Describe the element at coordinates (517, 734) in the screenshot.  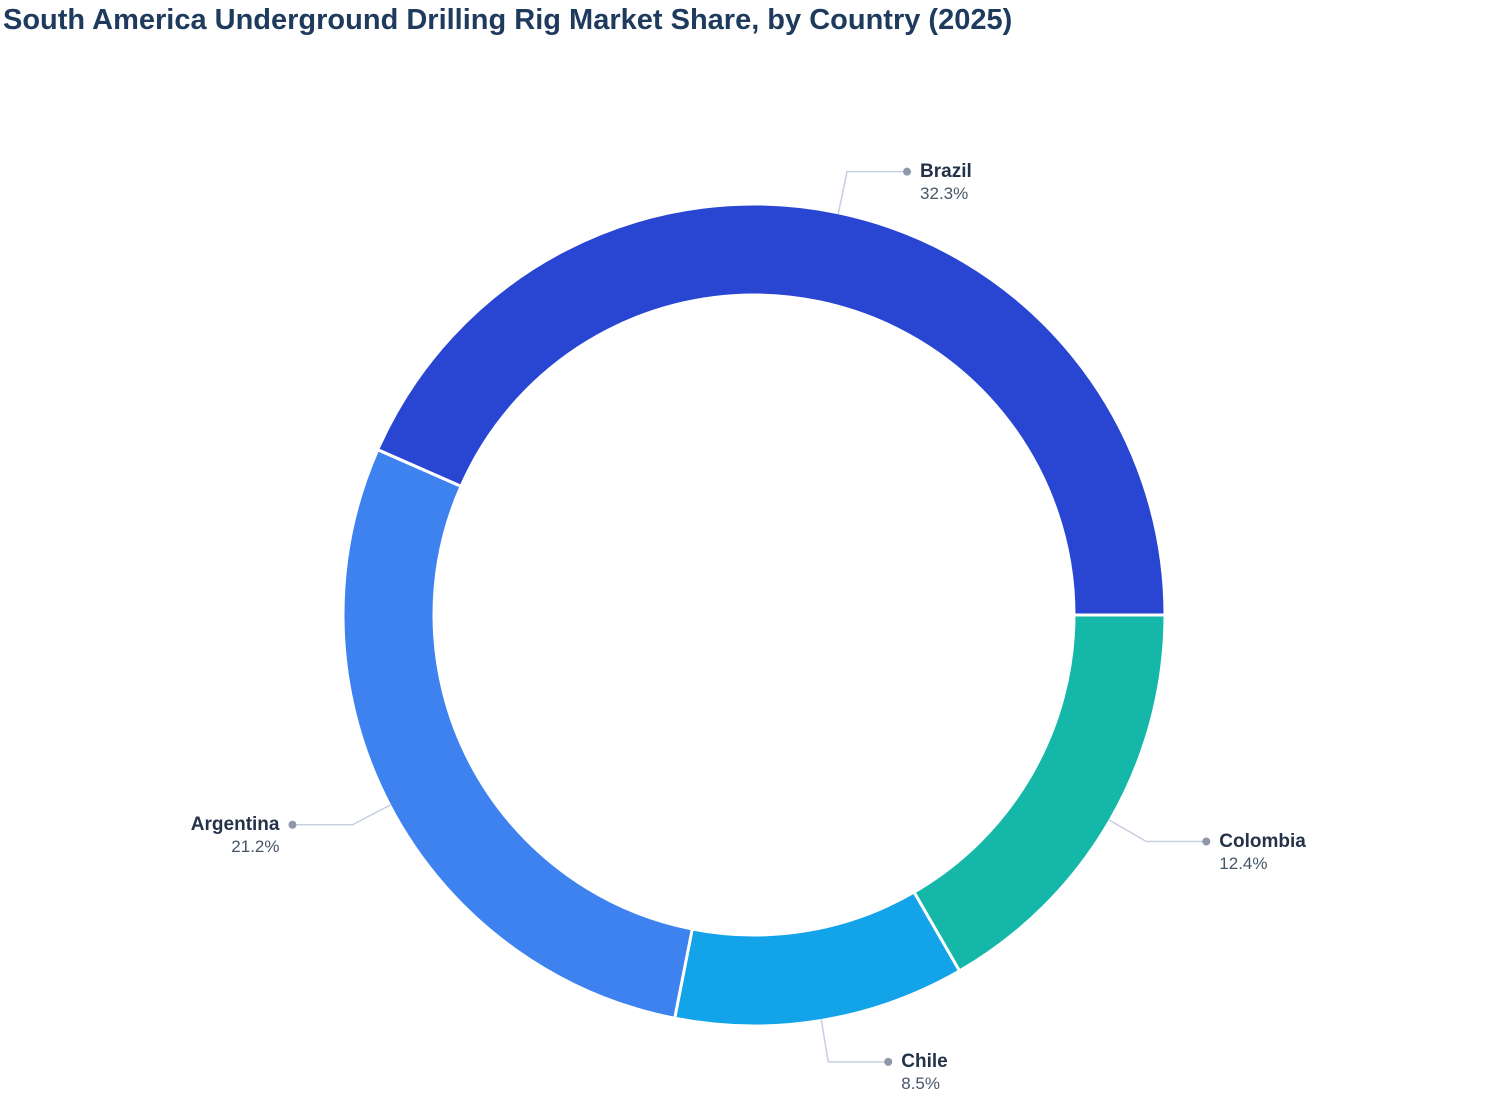
I see `slice-argentina` at that location.